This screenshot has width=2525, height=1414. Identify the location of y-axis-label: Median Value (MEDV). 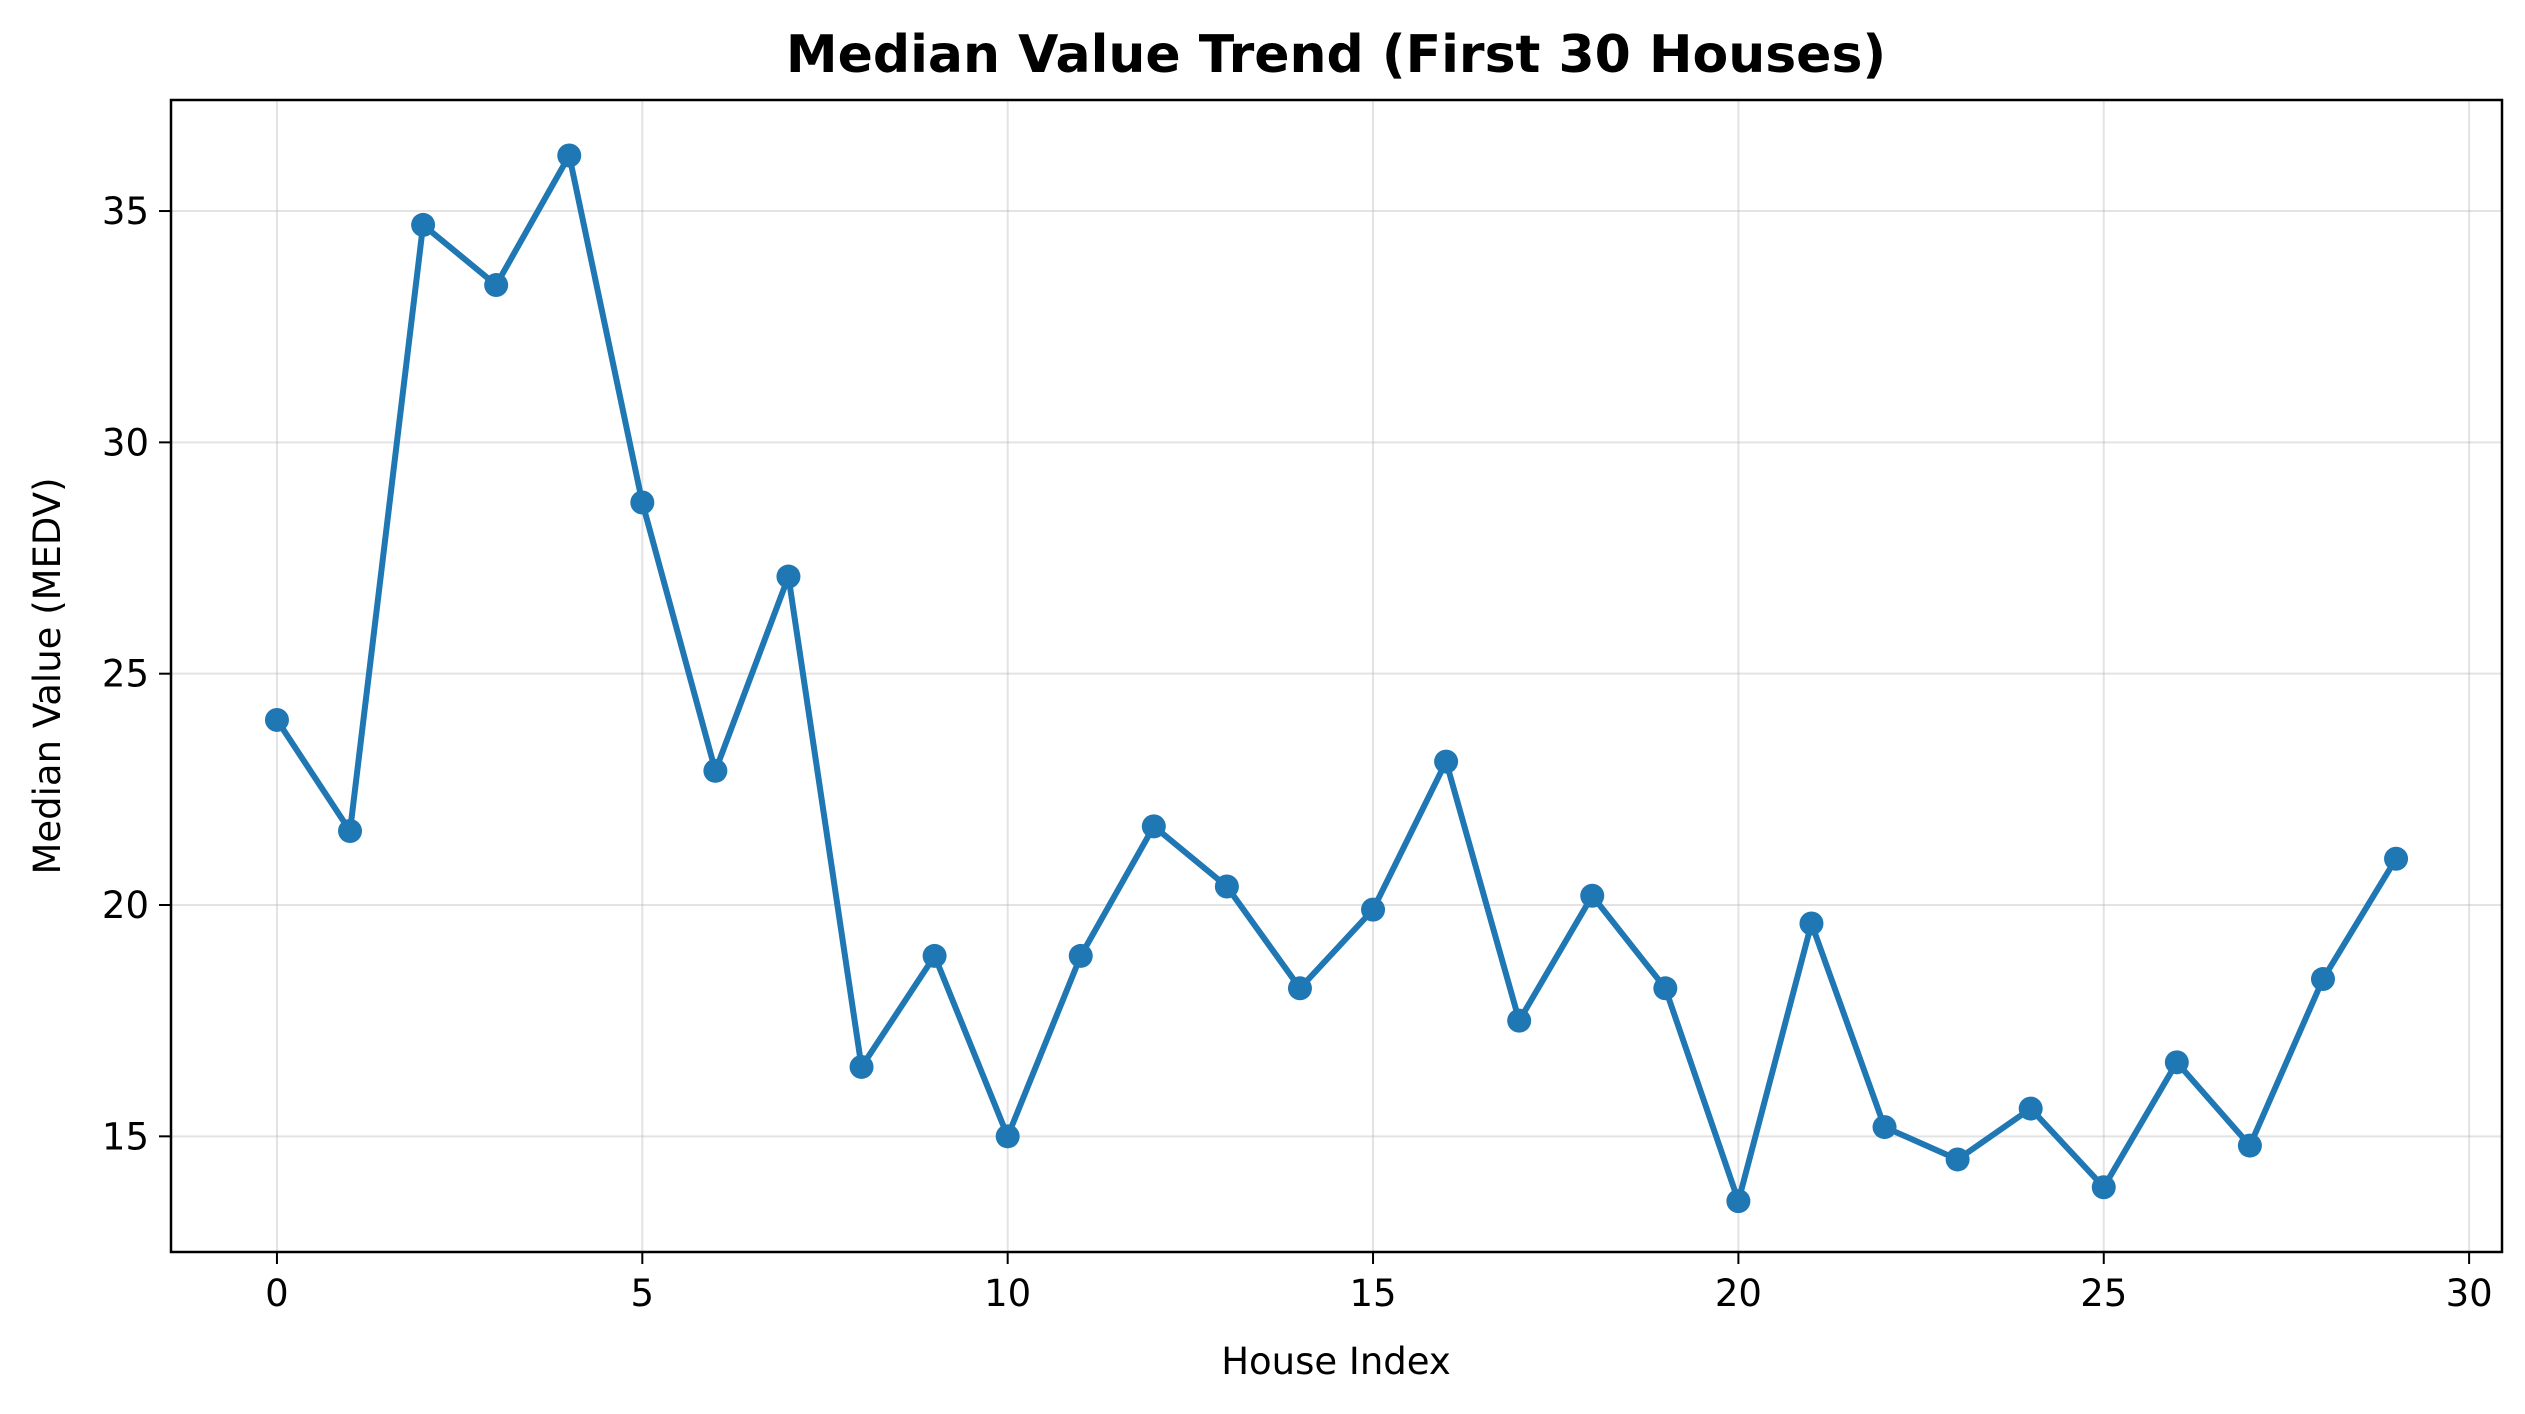
(47, 675).